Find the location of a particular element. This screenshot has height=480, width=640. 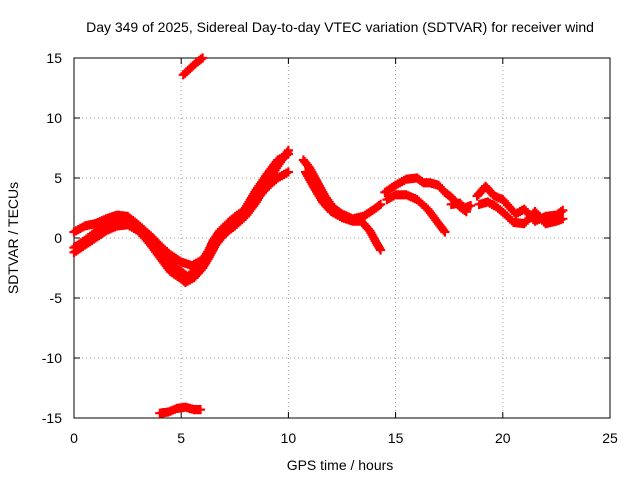

x-tick-label: 25 is located at coordinates (610, 438).